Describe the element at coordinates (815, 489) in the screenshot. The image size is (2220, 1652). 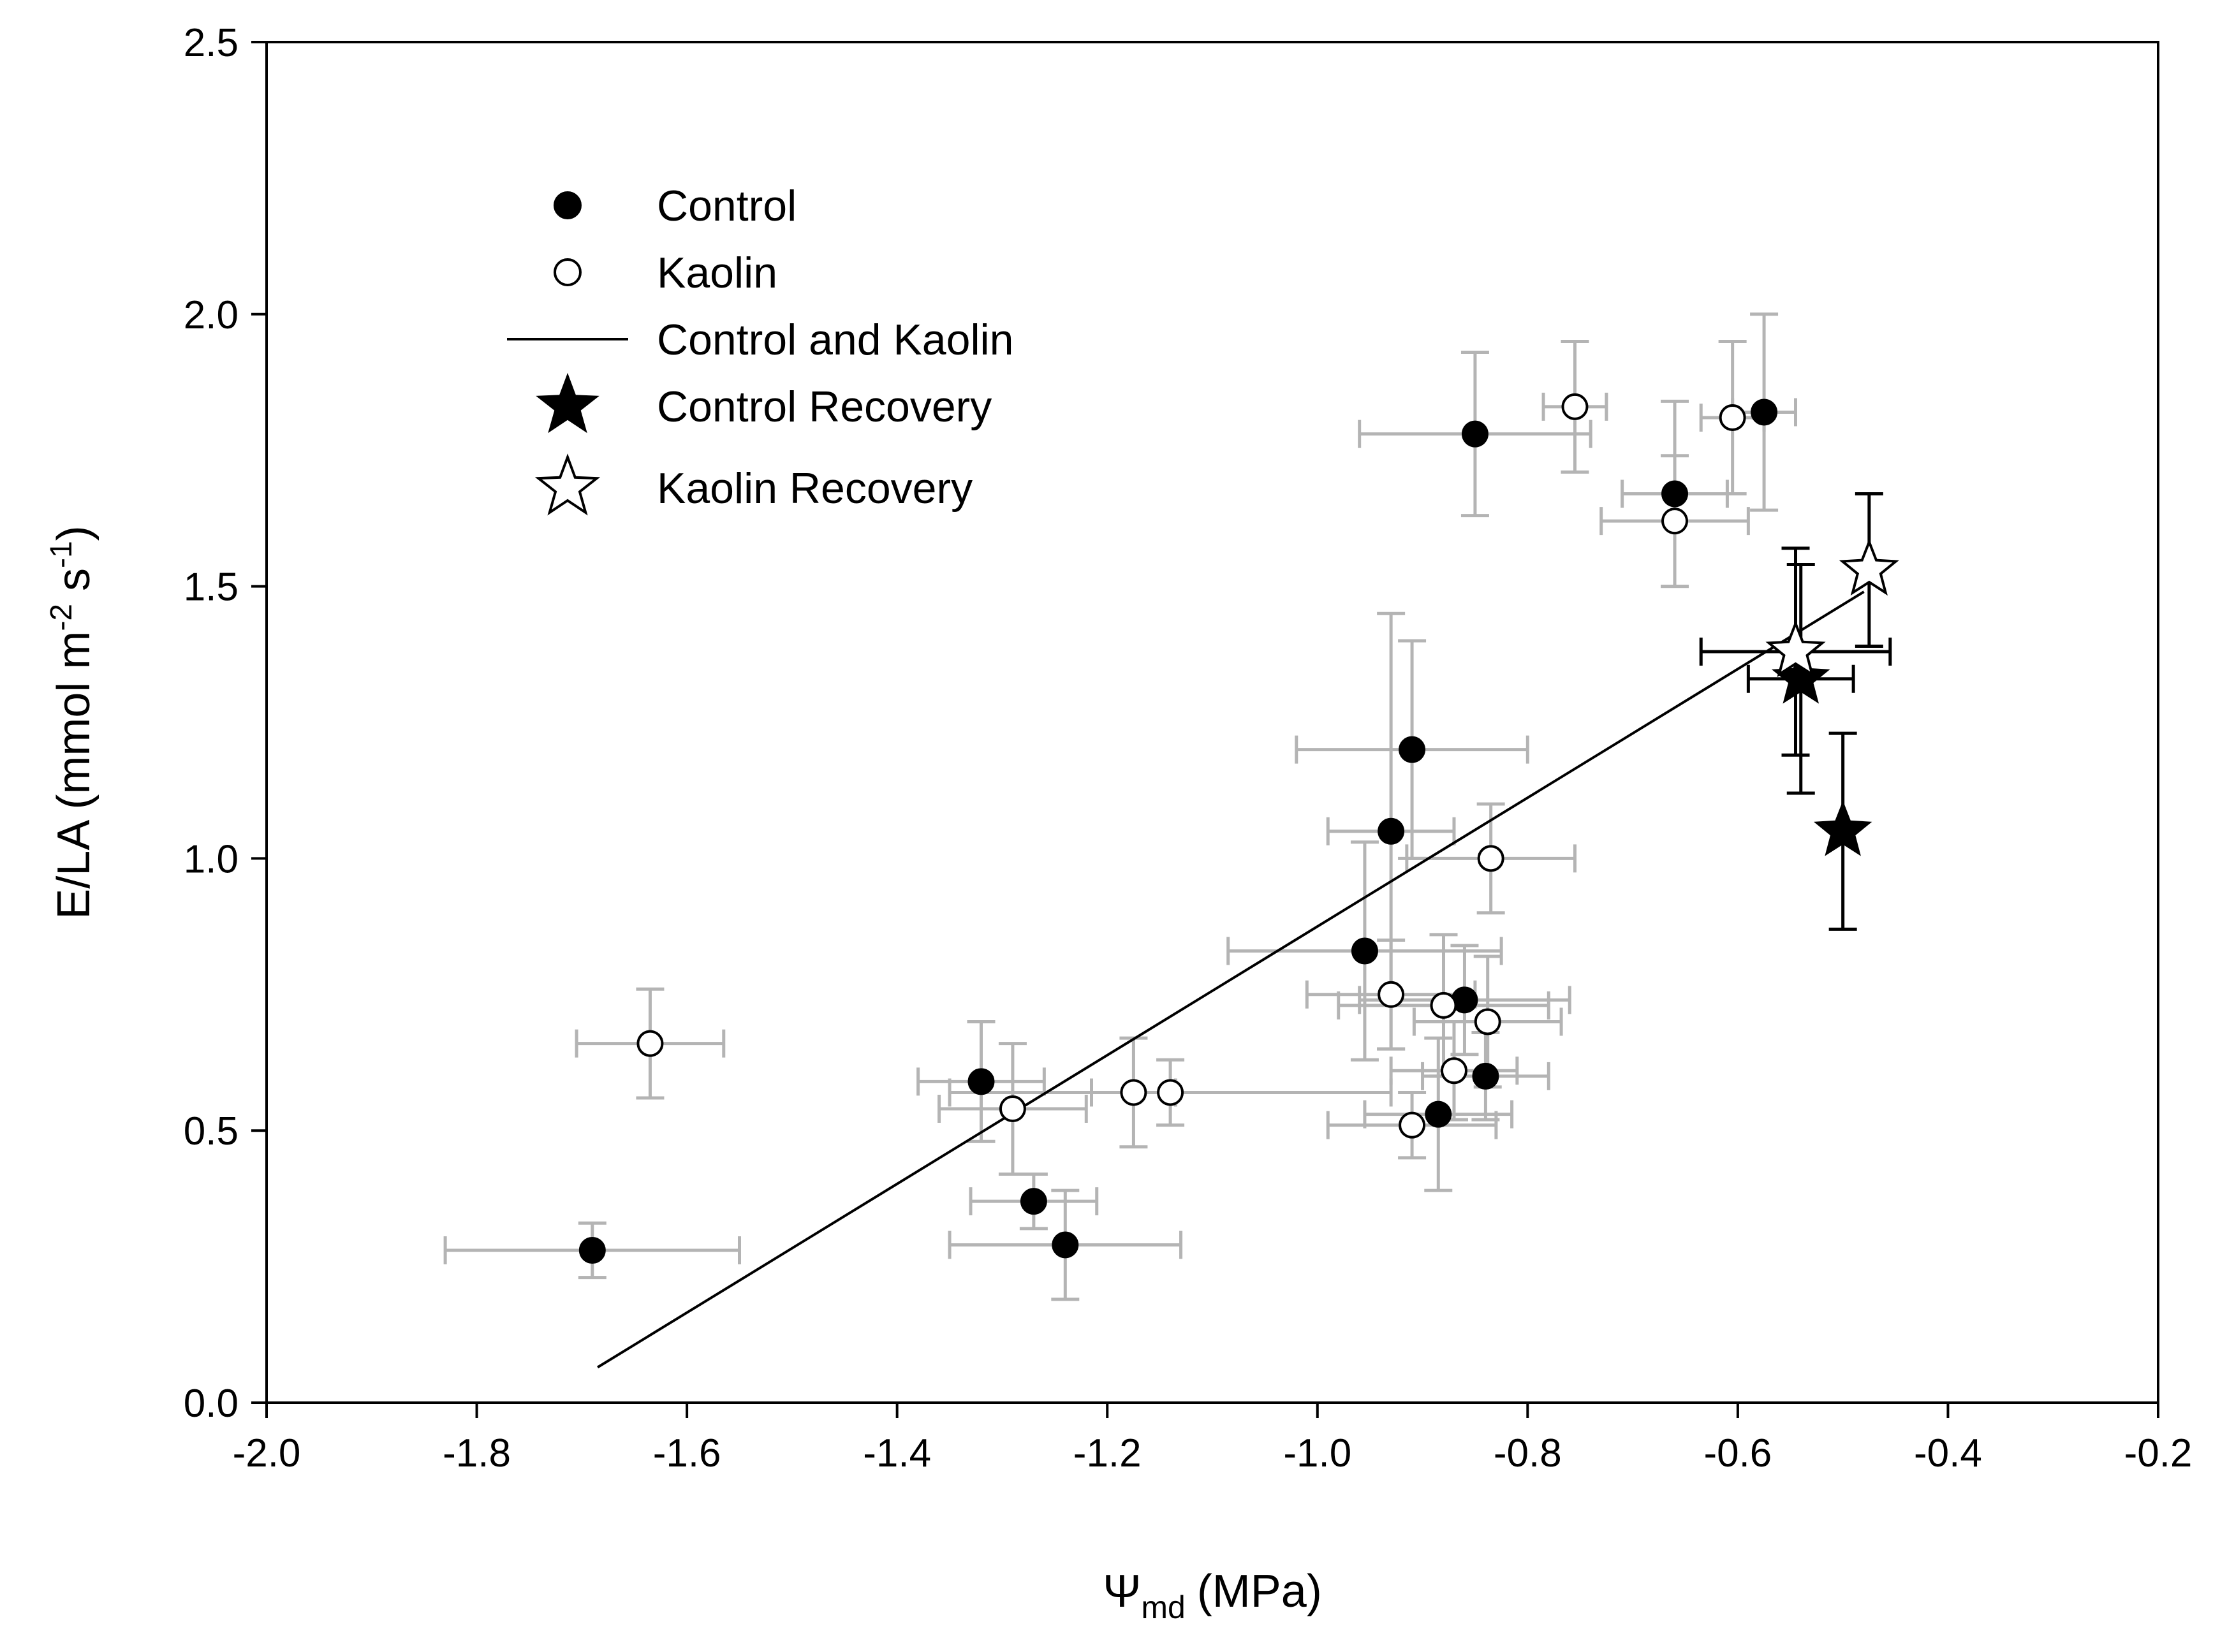
I see `legend-label-kaolin-recovery: Kaolin Recovery` at that location.